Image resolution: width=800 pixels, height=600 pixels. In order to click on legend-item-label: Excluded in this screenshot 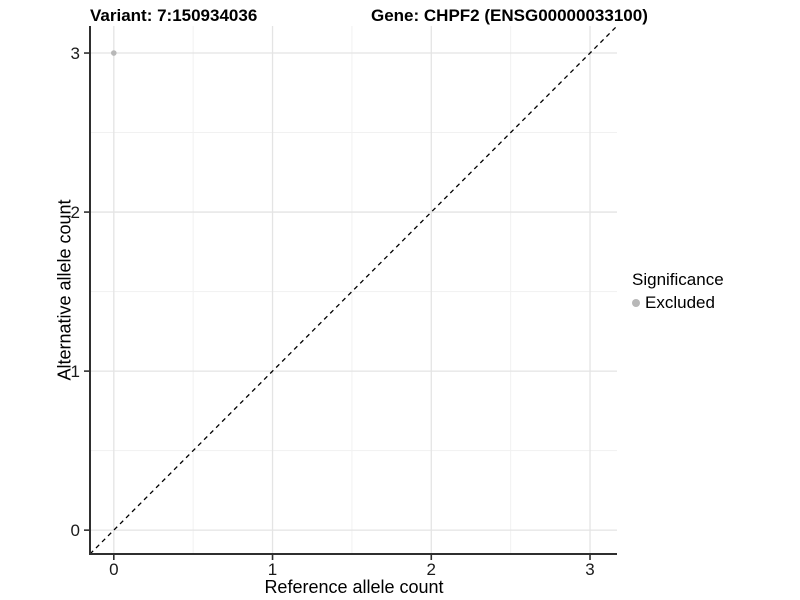, I will do `click(680, 302)`.